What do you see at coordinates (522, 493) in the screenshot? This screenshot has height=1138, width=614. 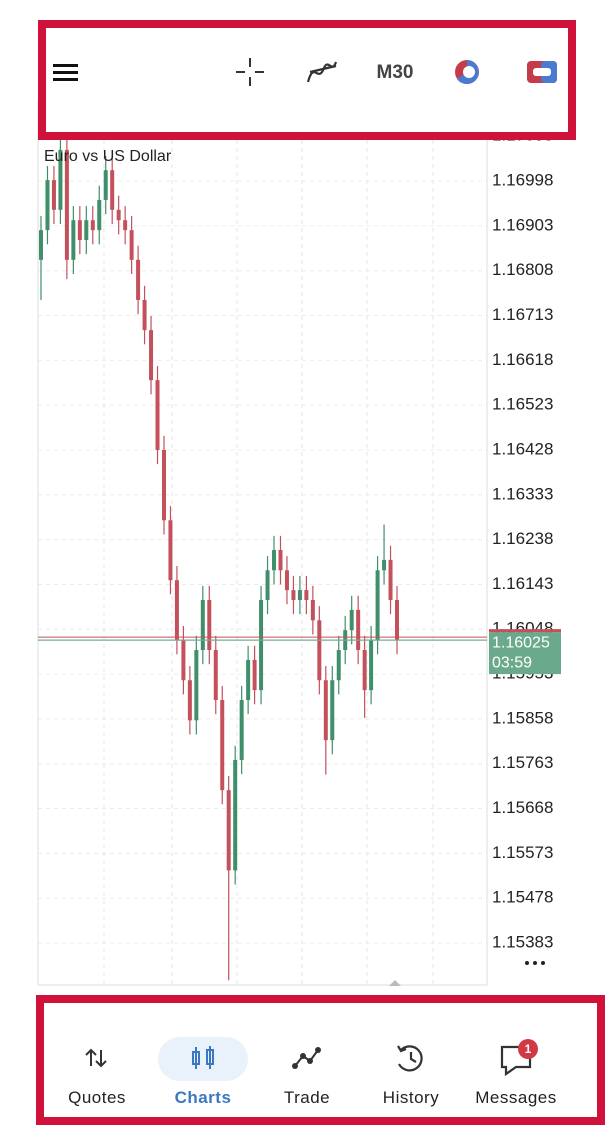 I see `y-tick-label: 1.16333` at bounding box center [522, 493].